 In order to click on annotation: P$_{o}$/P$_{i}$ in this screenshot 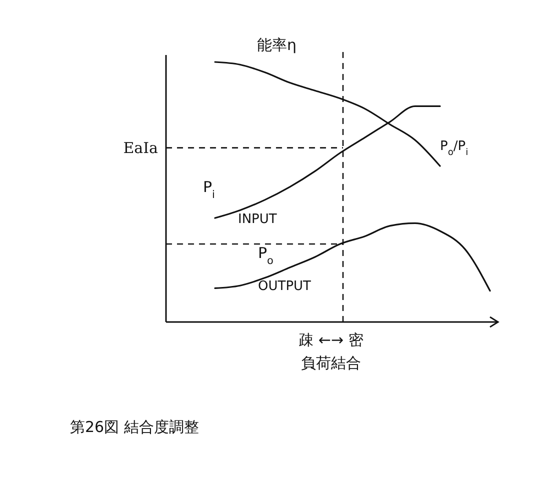, I will do `click(454, 148)`.